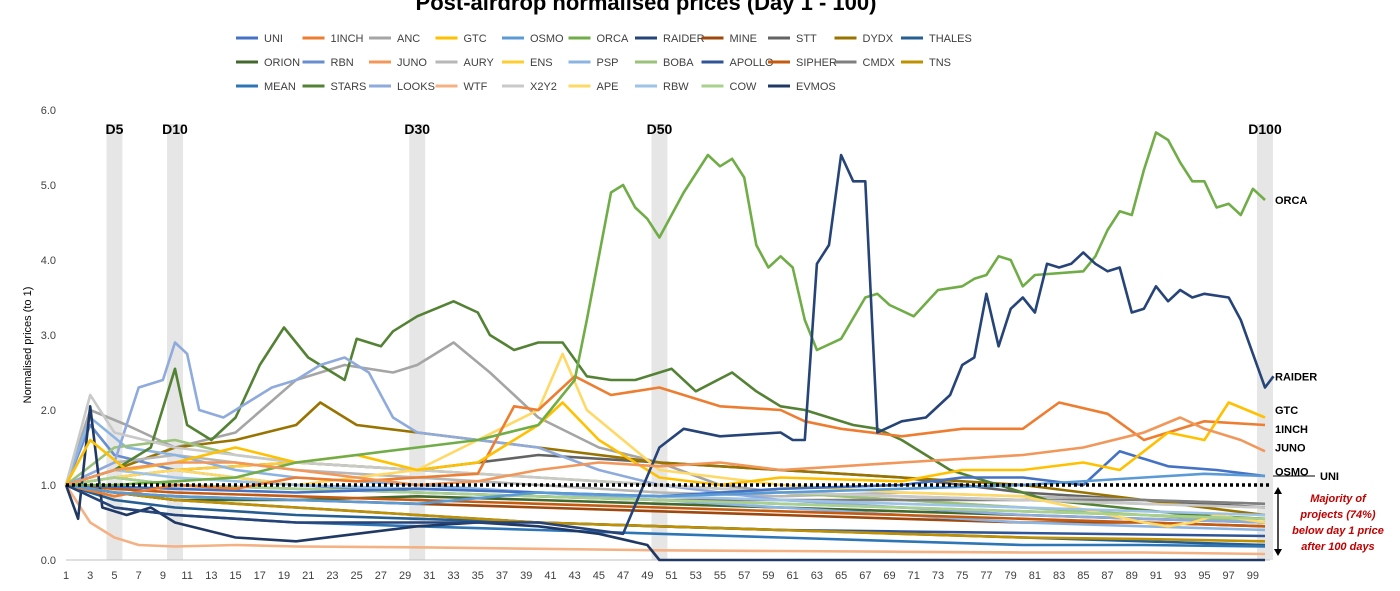 This screenshot has height=591, width=1400. Describe the element at coordinates (1290, 449) in the screenshot. I see `end-label-juno: JUNO` at that location.